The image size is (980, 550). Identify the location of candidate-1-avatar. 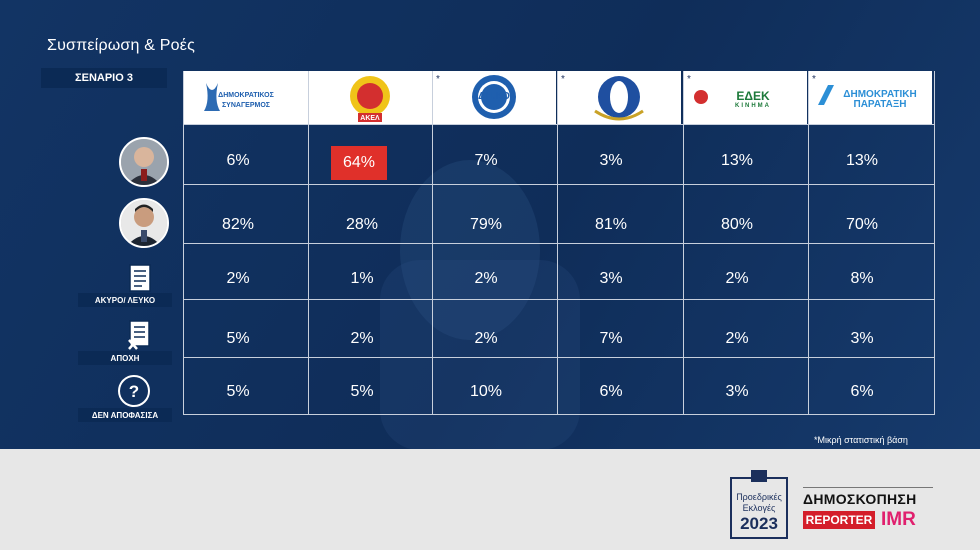
(144, 162).